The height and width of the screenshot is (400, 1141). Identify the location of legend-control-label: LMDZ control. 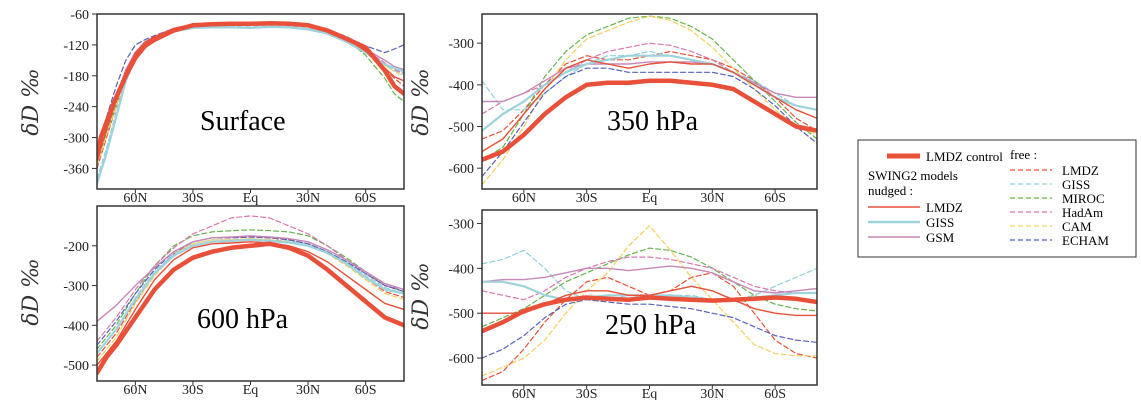
(964, 156).